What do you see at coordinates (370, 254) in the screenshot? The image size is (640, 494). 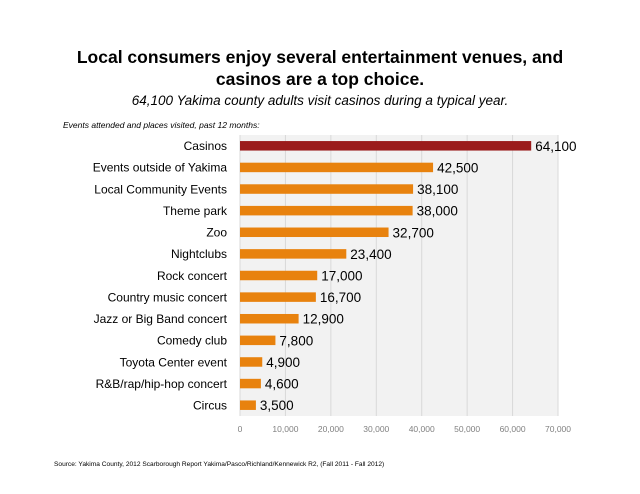 I see `data-label: 23,400` at bounding box center [370, 254].